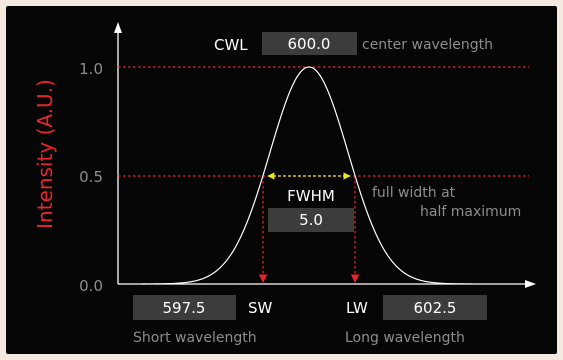 The width and height of the screenshot is (563, 360). What do you see at coordinates (357, 308) in the screenshot?
I see `lw-label: LW` at bounding box center [357, 308].